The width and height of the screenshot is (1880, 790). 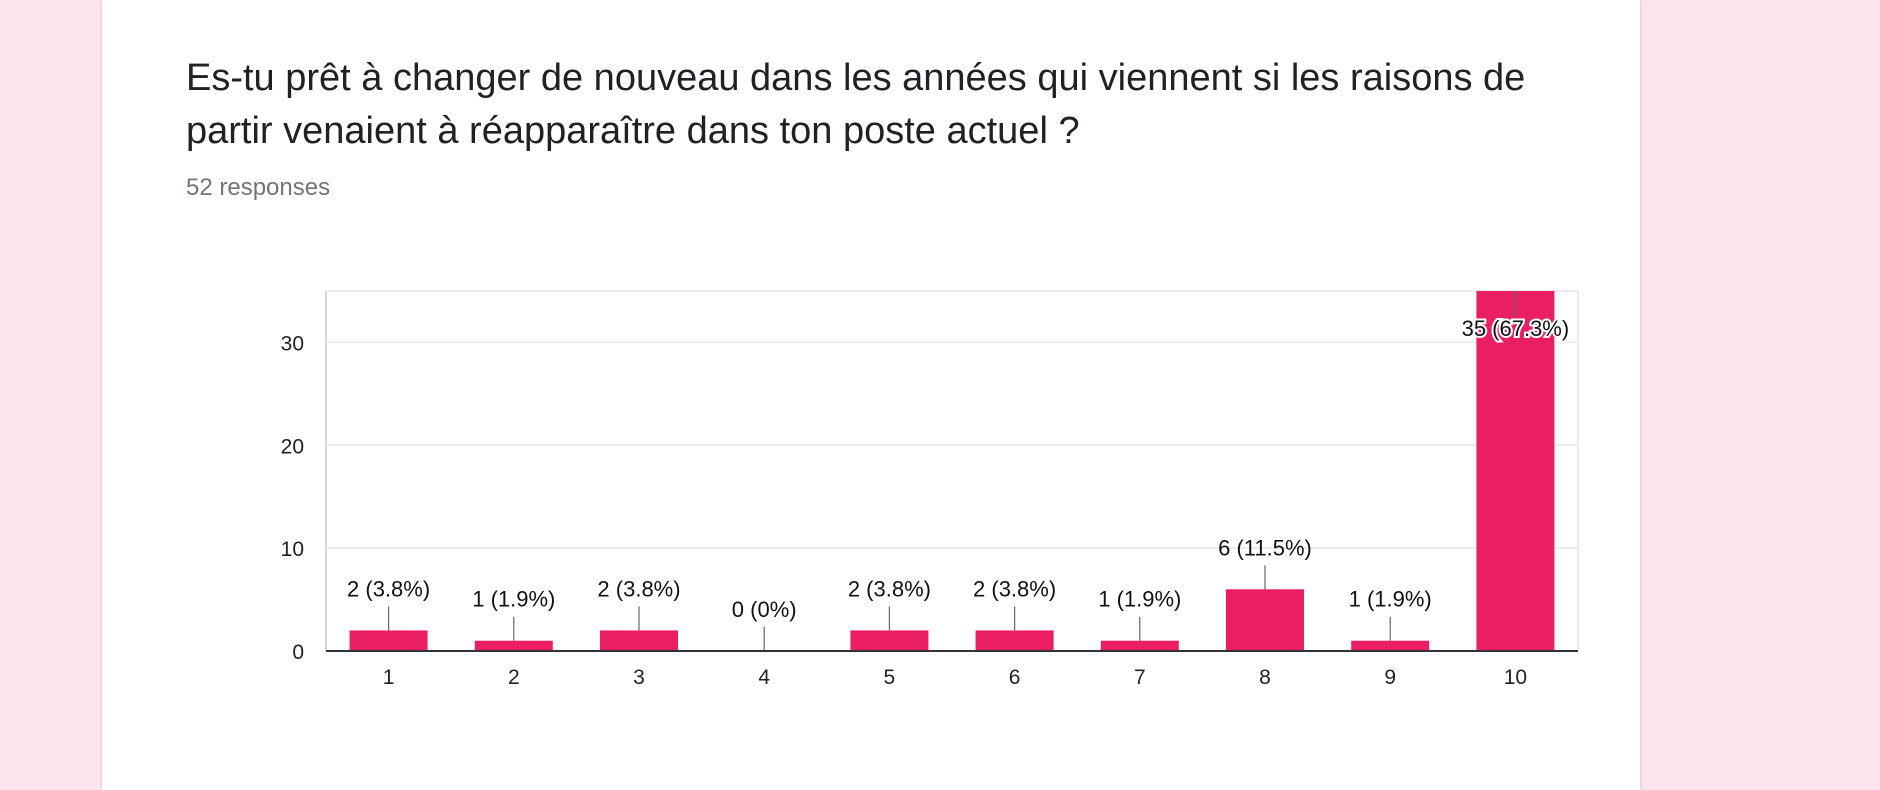 What do you see at coordinates (639, 677) in the screenshot?
I see `x-tick-label: 3` at bounding box center [639, 677].